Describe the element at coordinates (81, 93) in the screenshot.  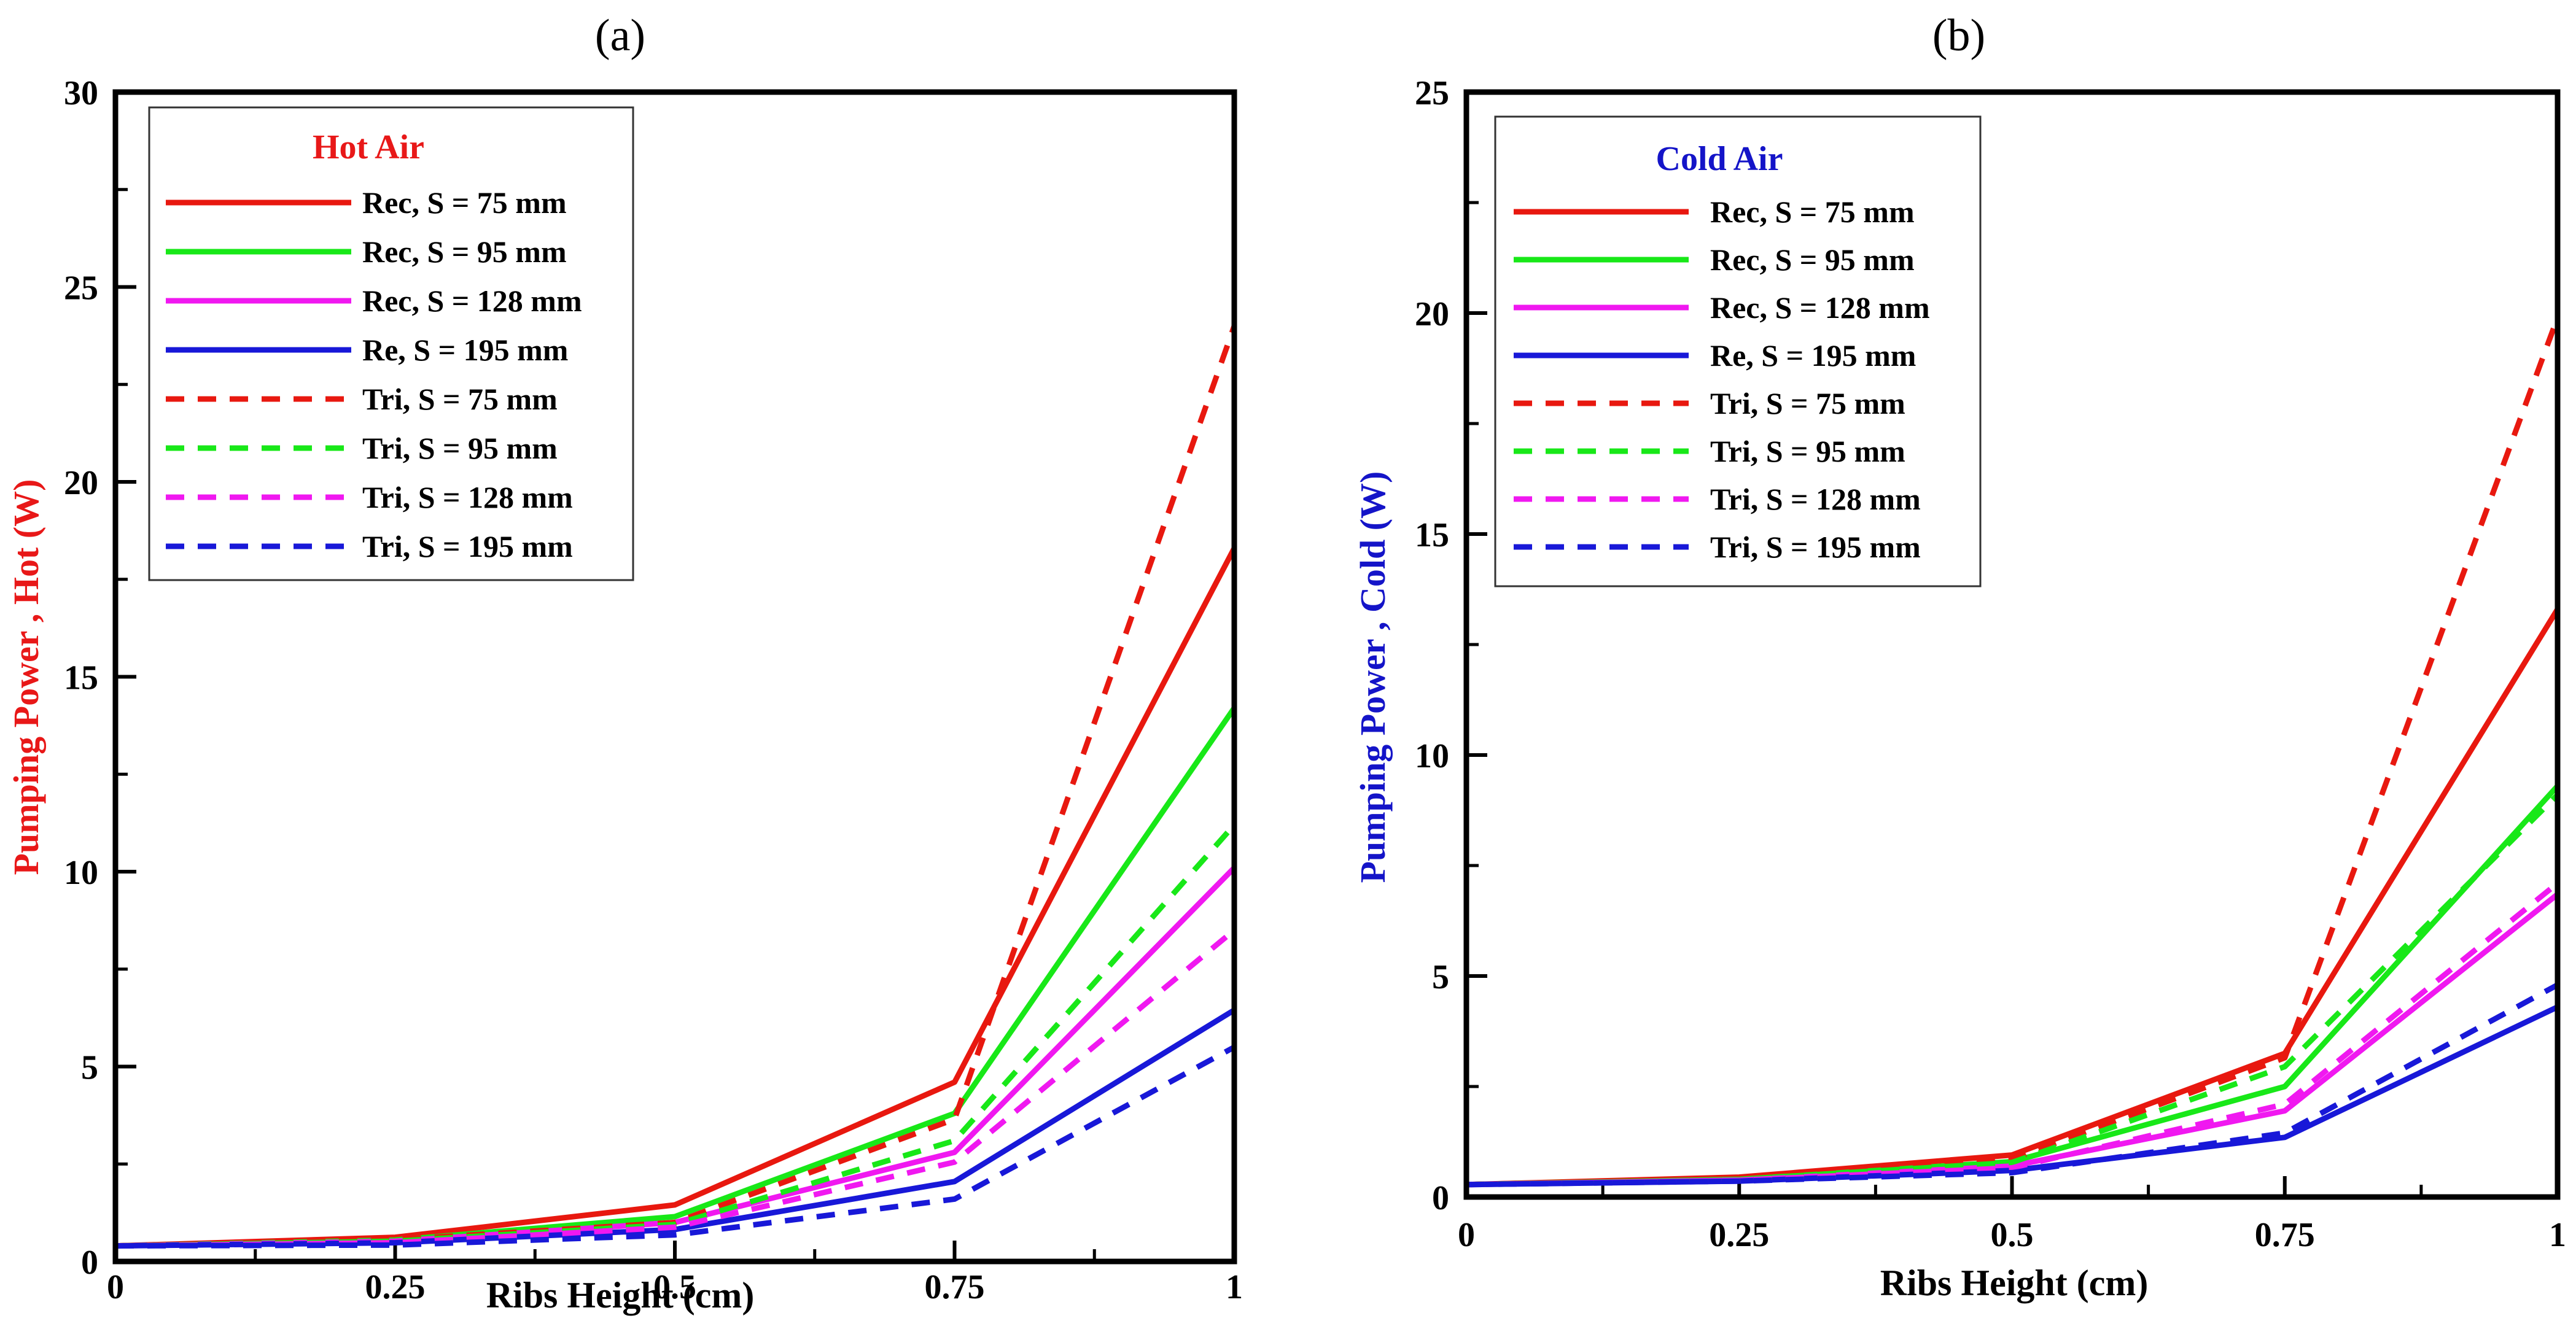
I see `y-tick-label: 30` at that location.